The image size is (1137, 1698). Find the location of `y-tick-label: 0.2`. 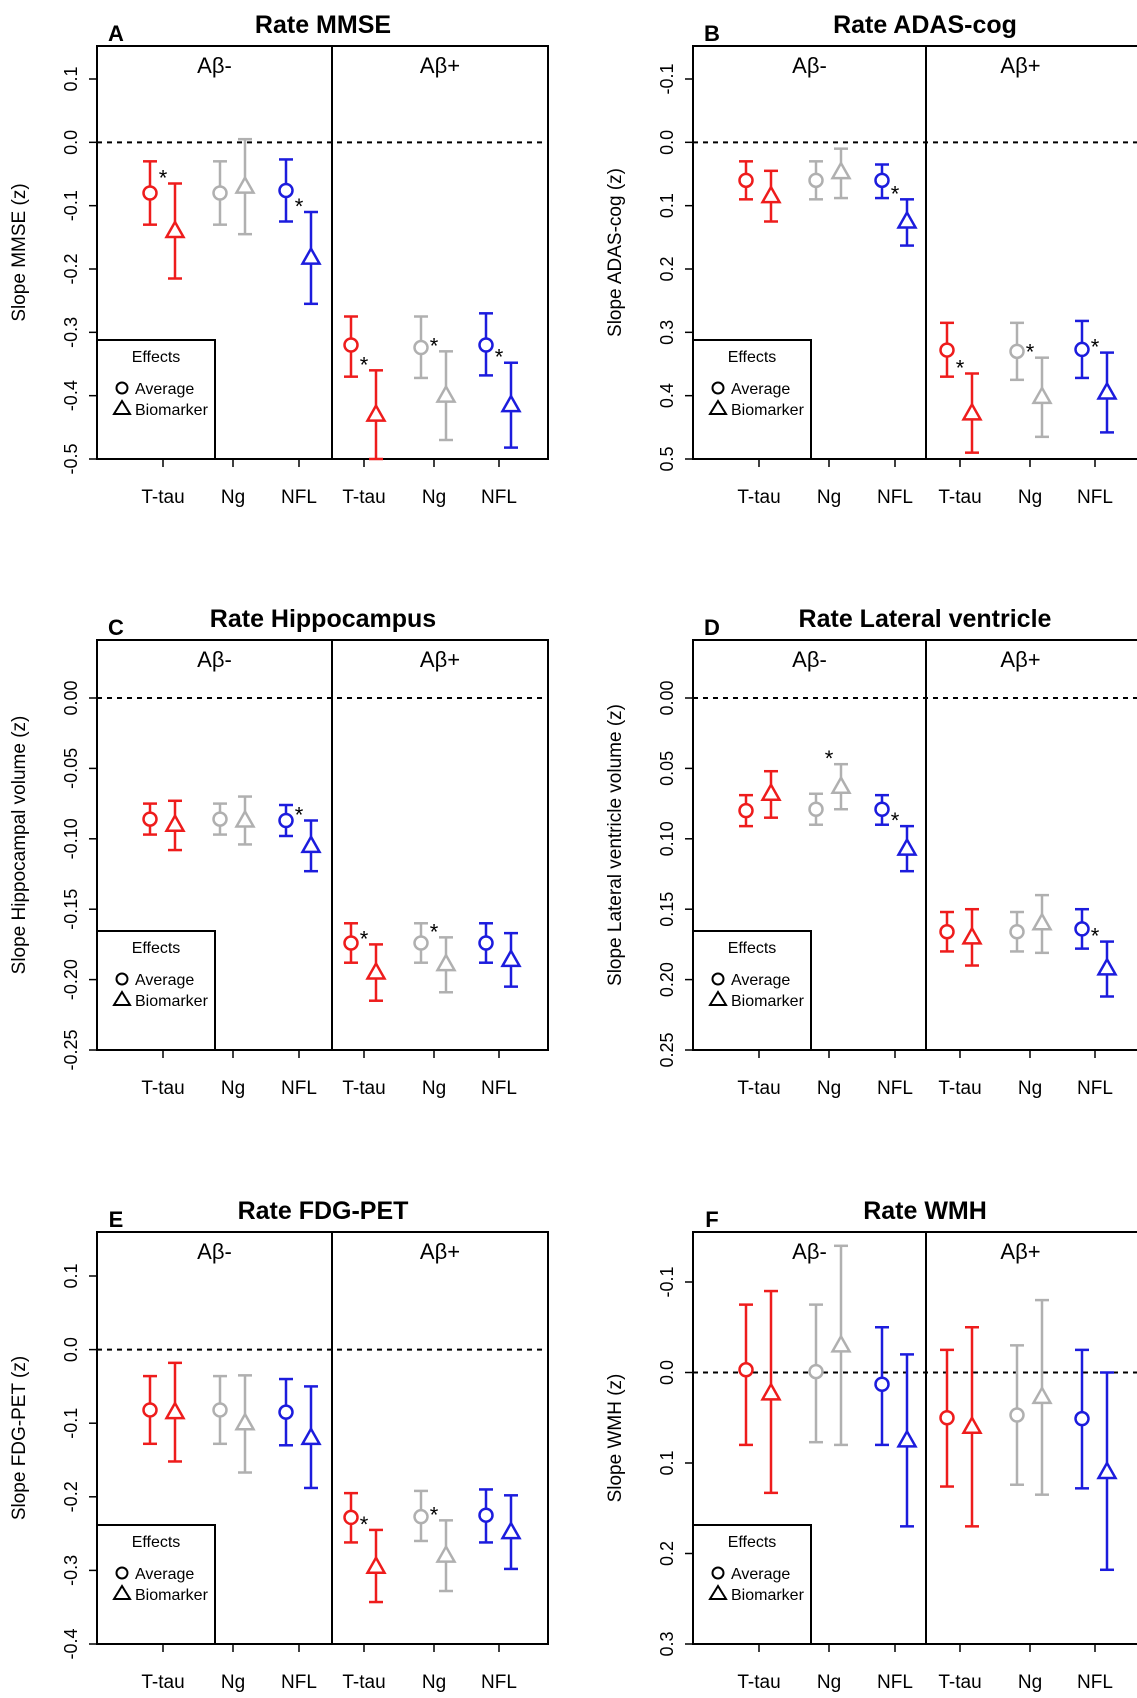

y-tick-label: 0.2 is located at coordinates (667, 268).